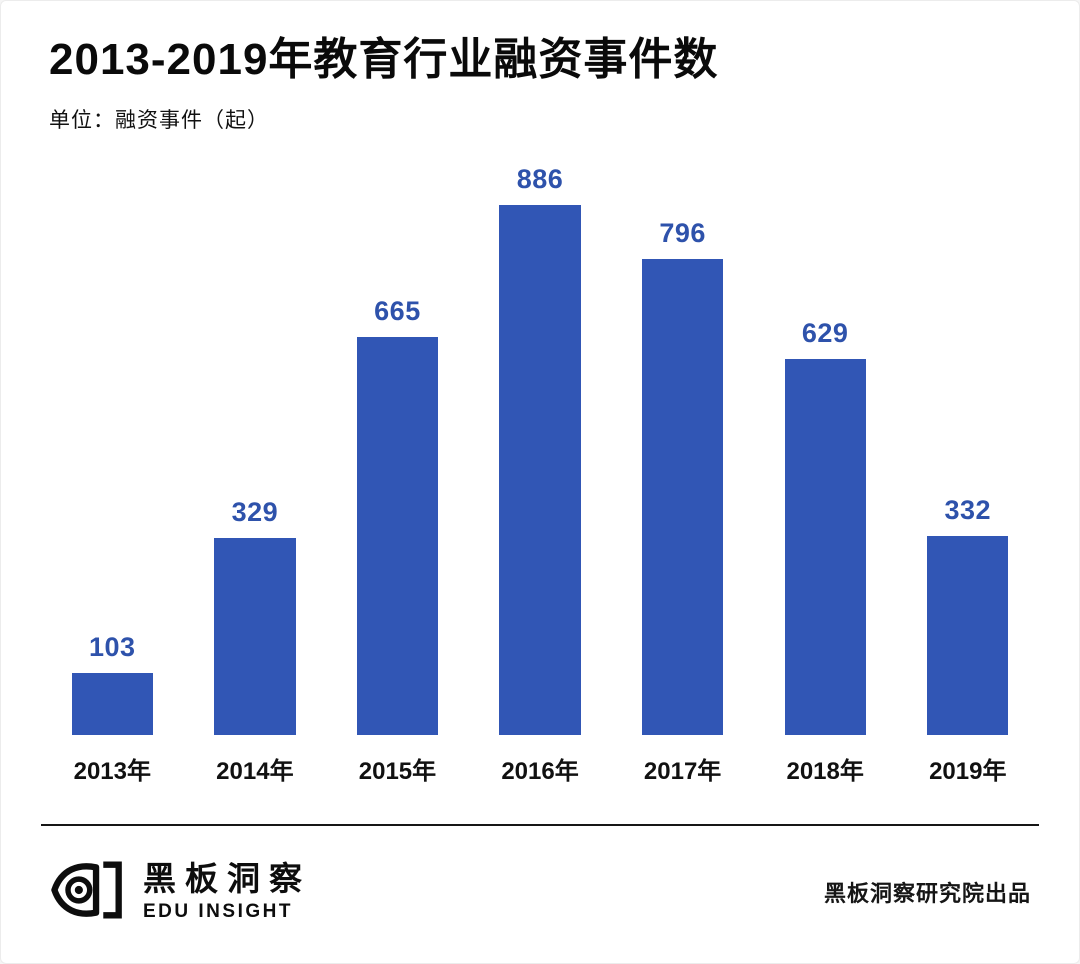  I want to click on x-axis-label: 2015年, so click(397, 771).